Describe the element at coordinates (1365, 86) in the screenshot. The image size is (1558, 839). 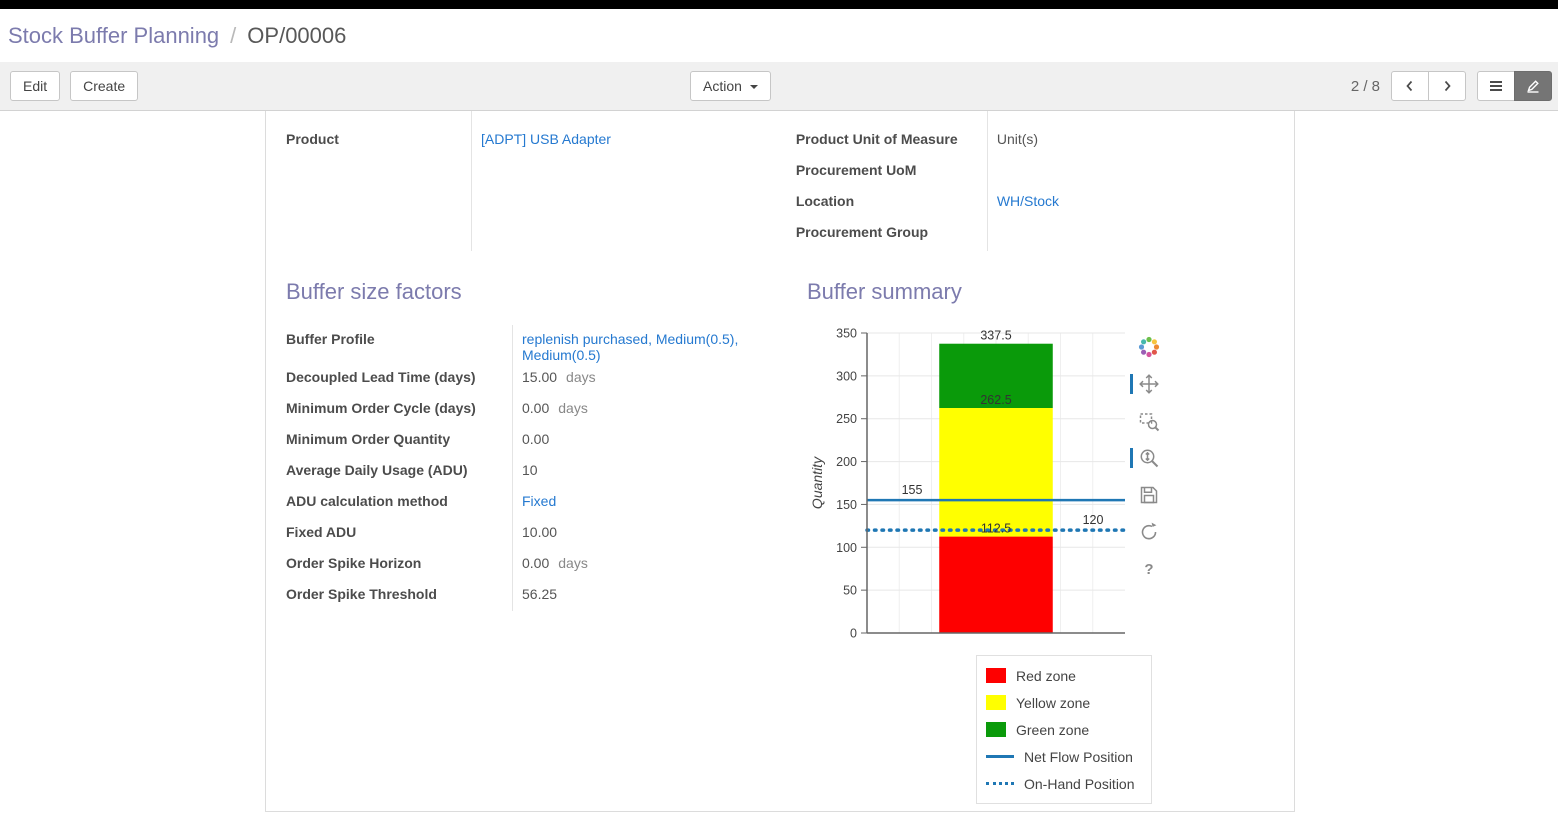
I see `pager-count: 2 / 8` at that location.